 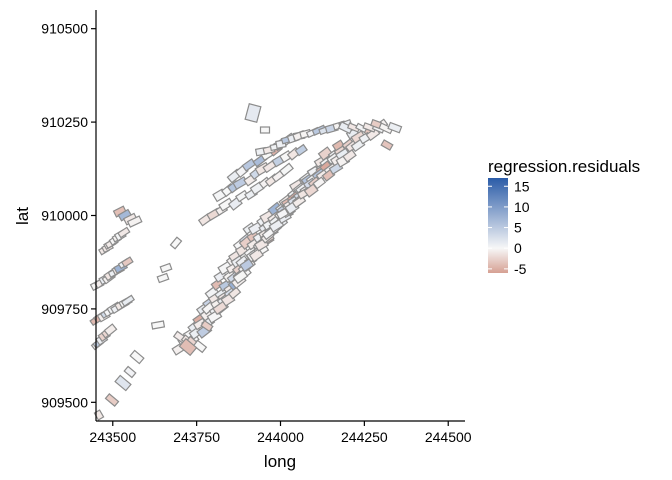 I want to click on x-tick-label: 244500, so click(x=448, y=437).